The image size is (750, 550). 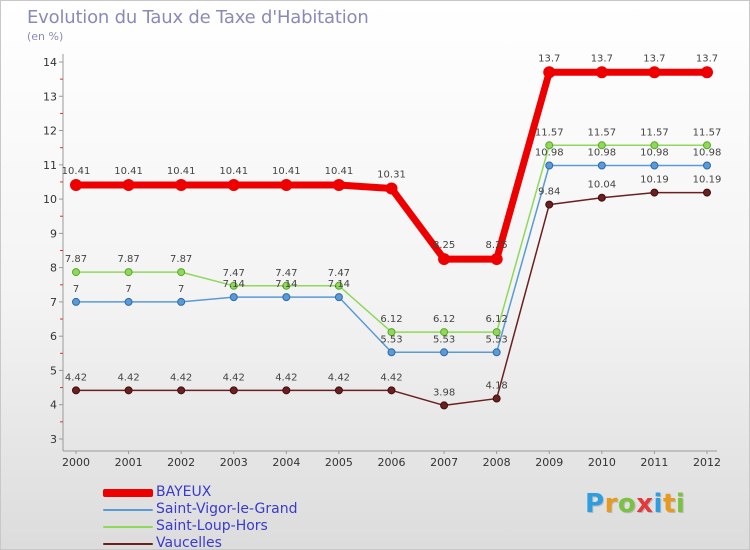 What do you see at coordinates (234, 462) in the screenshot?
I see `x-tick-label: 2003` at bounding box center [234, 462].